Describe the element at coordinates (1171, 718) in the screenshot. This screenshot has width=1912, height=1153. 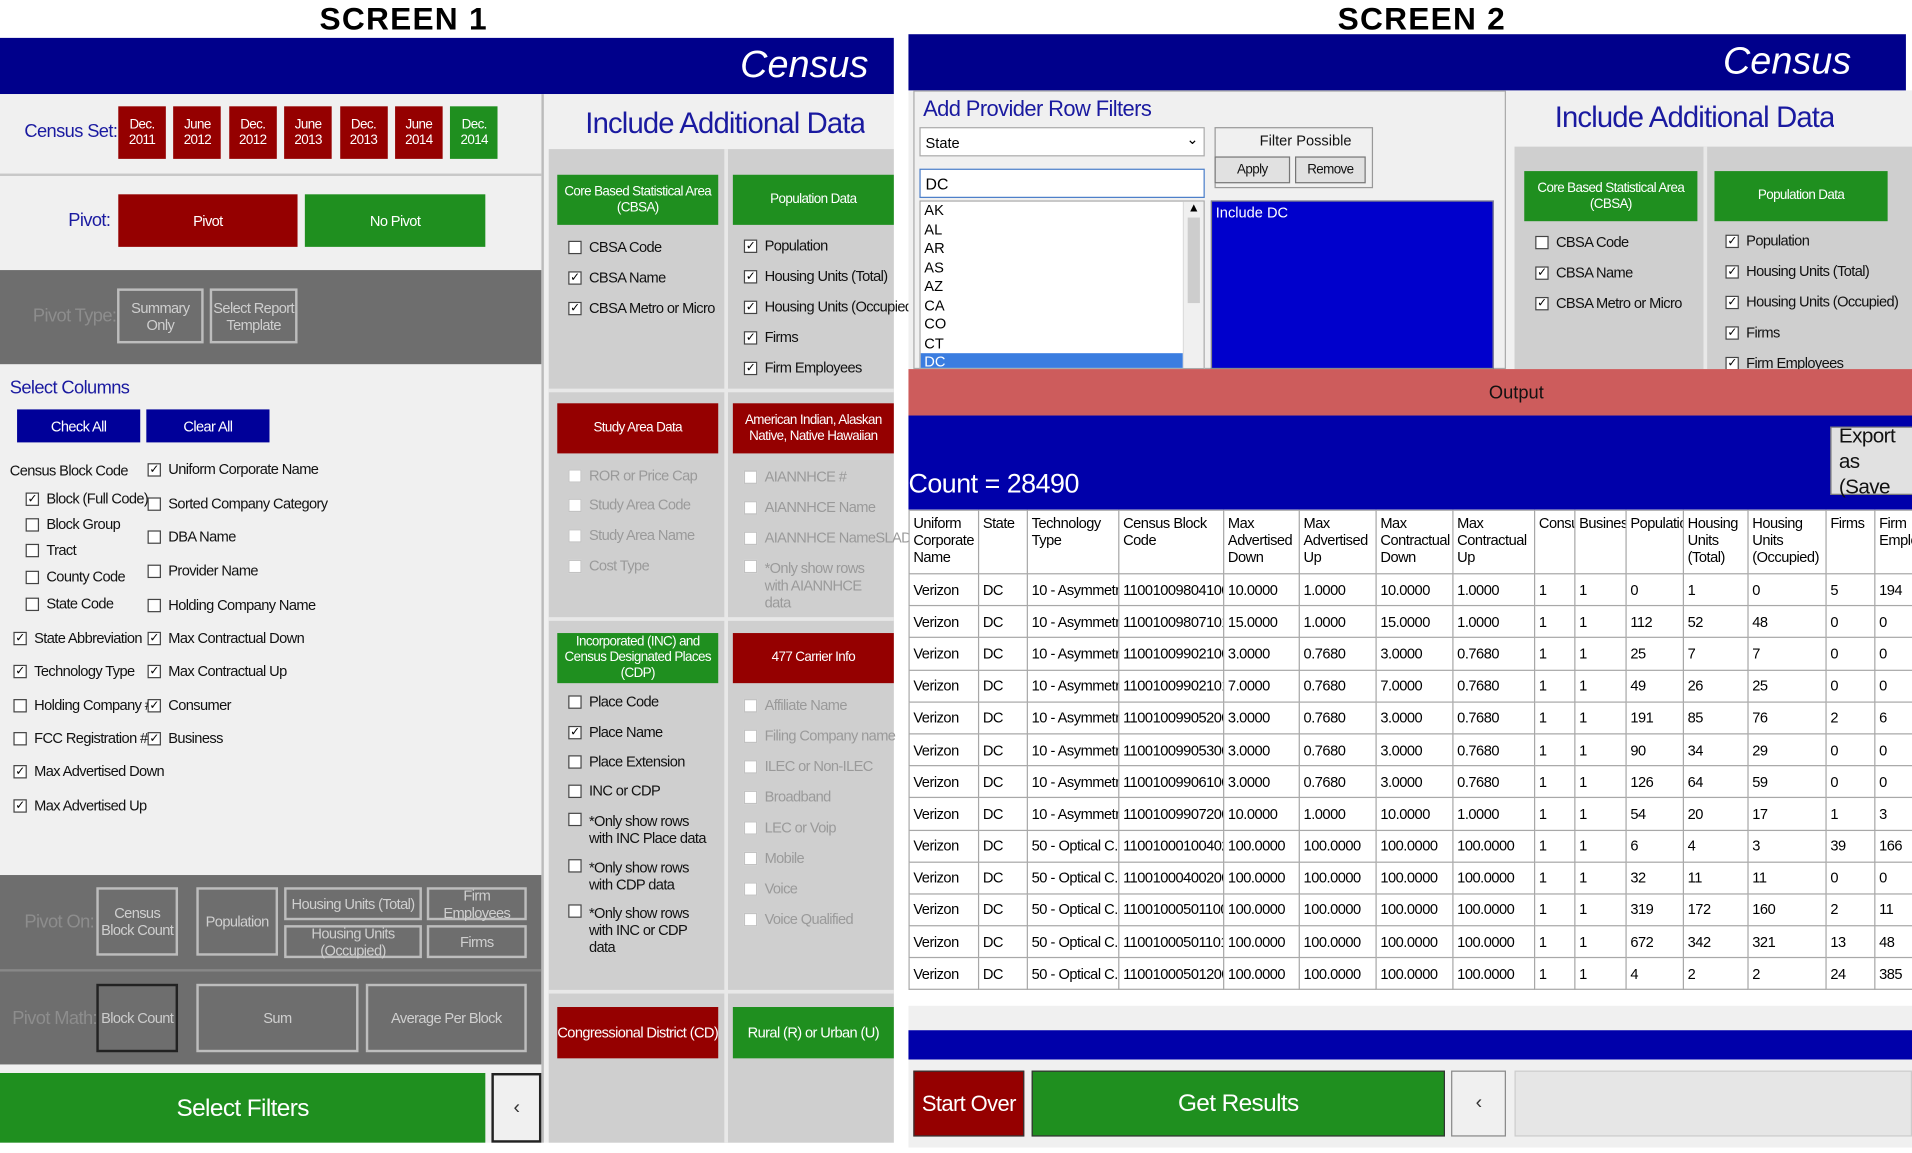
I see `table-cell: 110010099052004` at that location.